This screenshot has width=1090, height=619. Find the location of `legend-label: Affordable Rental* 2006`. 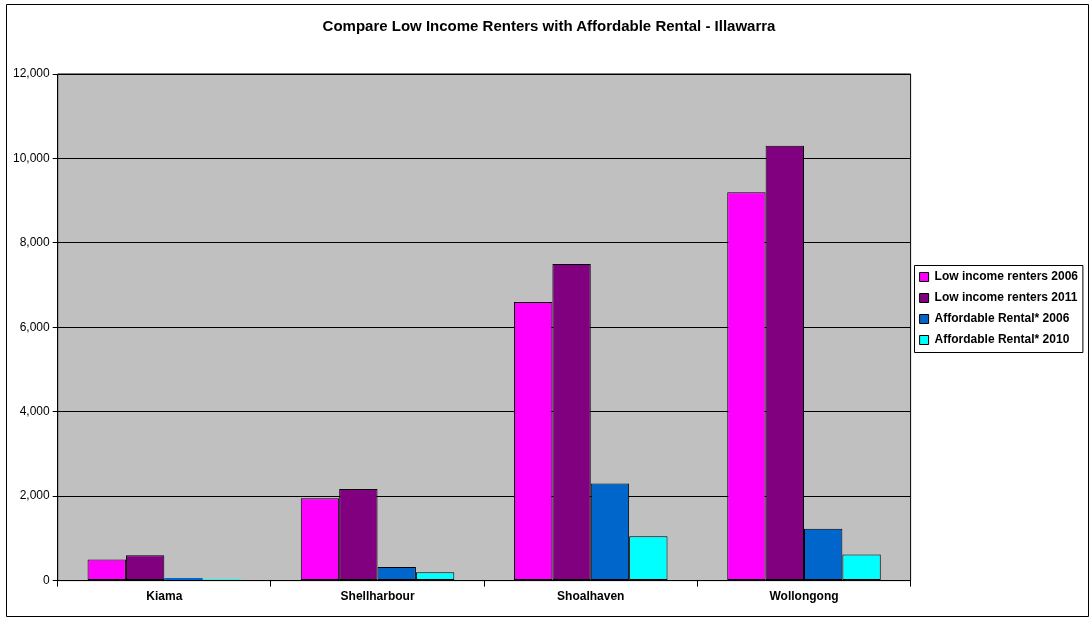

legend-label: Affordable Rental* 2006 is located at coordinates (1002, 318).